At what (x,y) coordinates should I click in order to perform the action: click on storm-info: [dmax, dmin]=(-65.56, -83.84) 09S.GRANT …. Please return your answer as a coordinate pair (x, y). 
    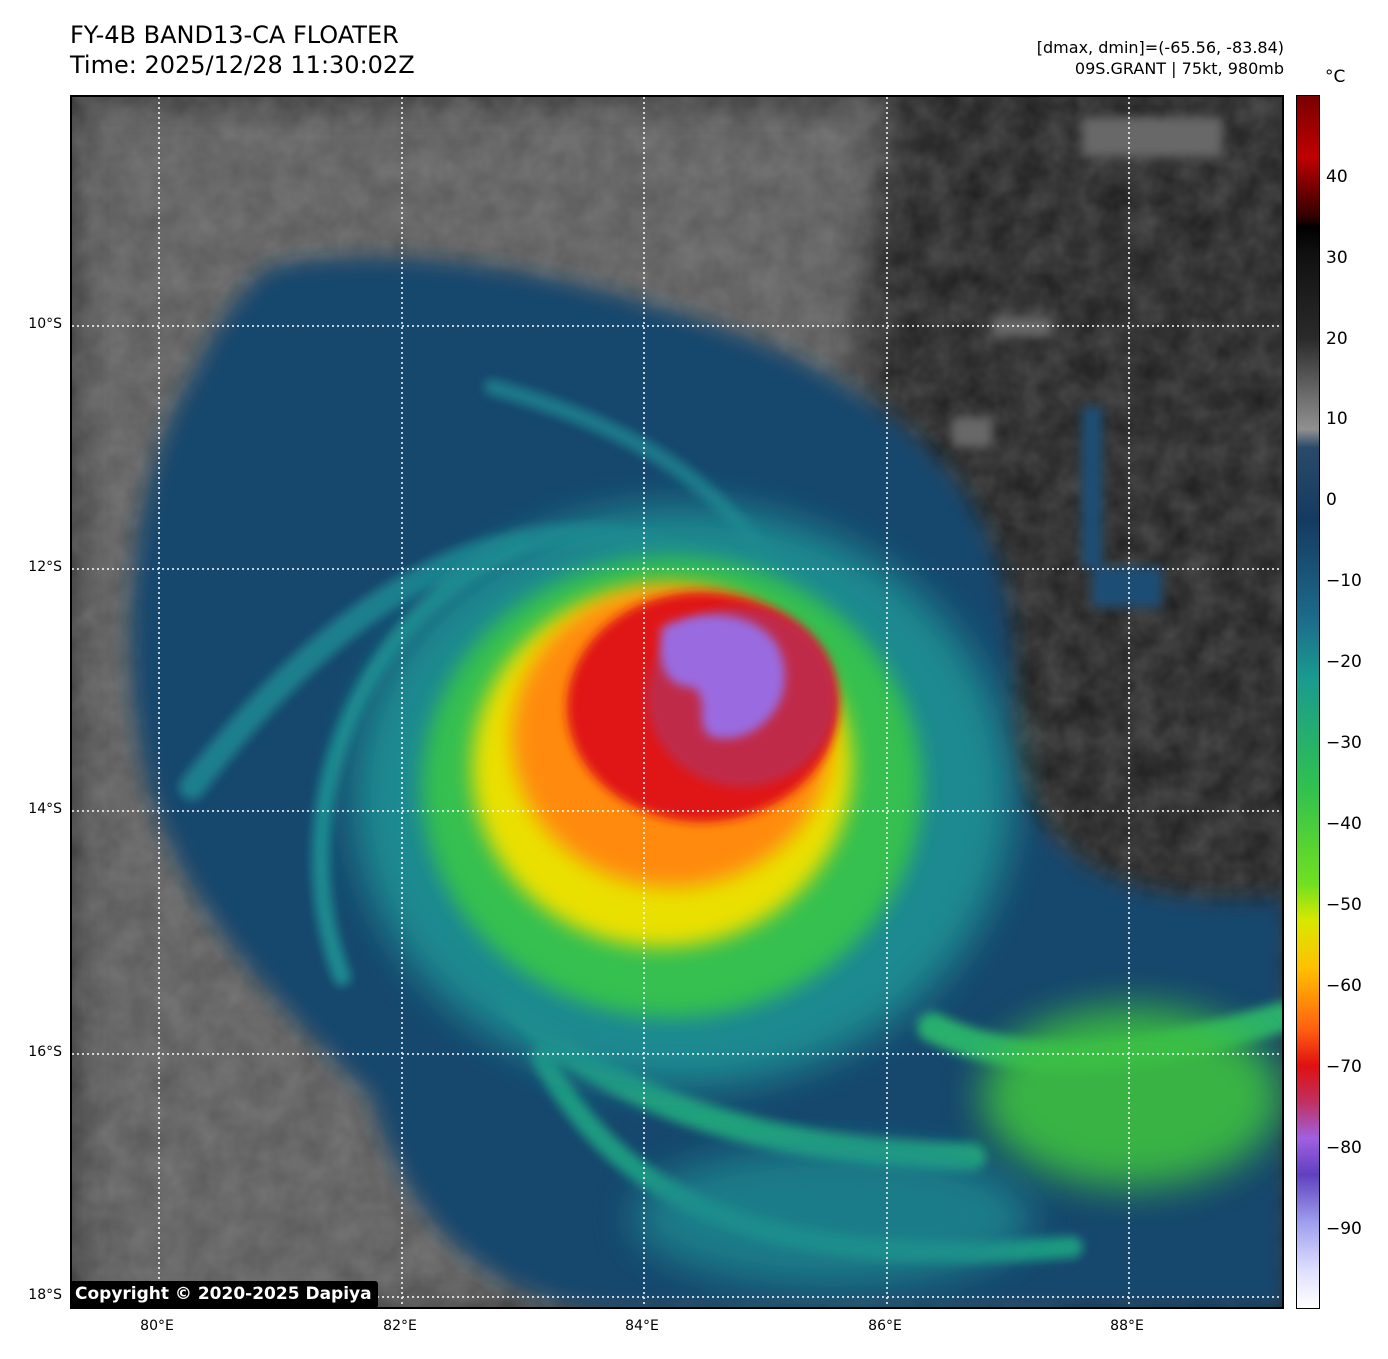
    Looking at the image, I should click on (1160, 58).